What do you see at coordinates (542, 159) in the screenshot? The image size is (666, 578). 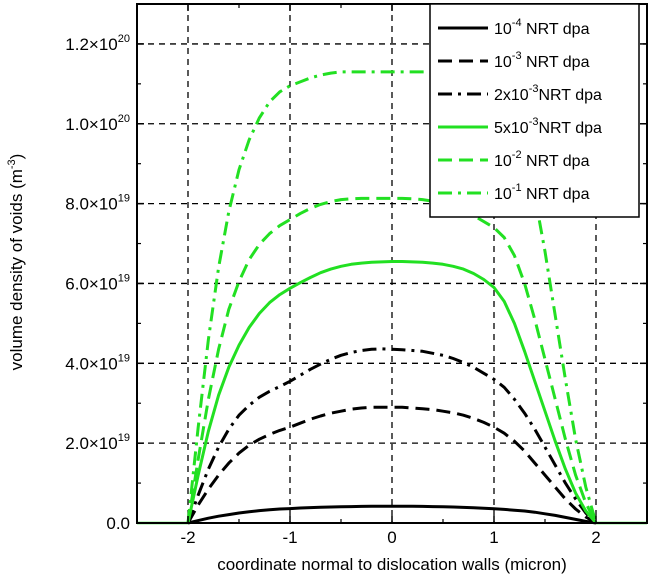 I see `legend-label-5: 10-2 NRT dpa` at bounding box center [542, 159].